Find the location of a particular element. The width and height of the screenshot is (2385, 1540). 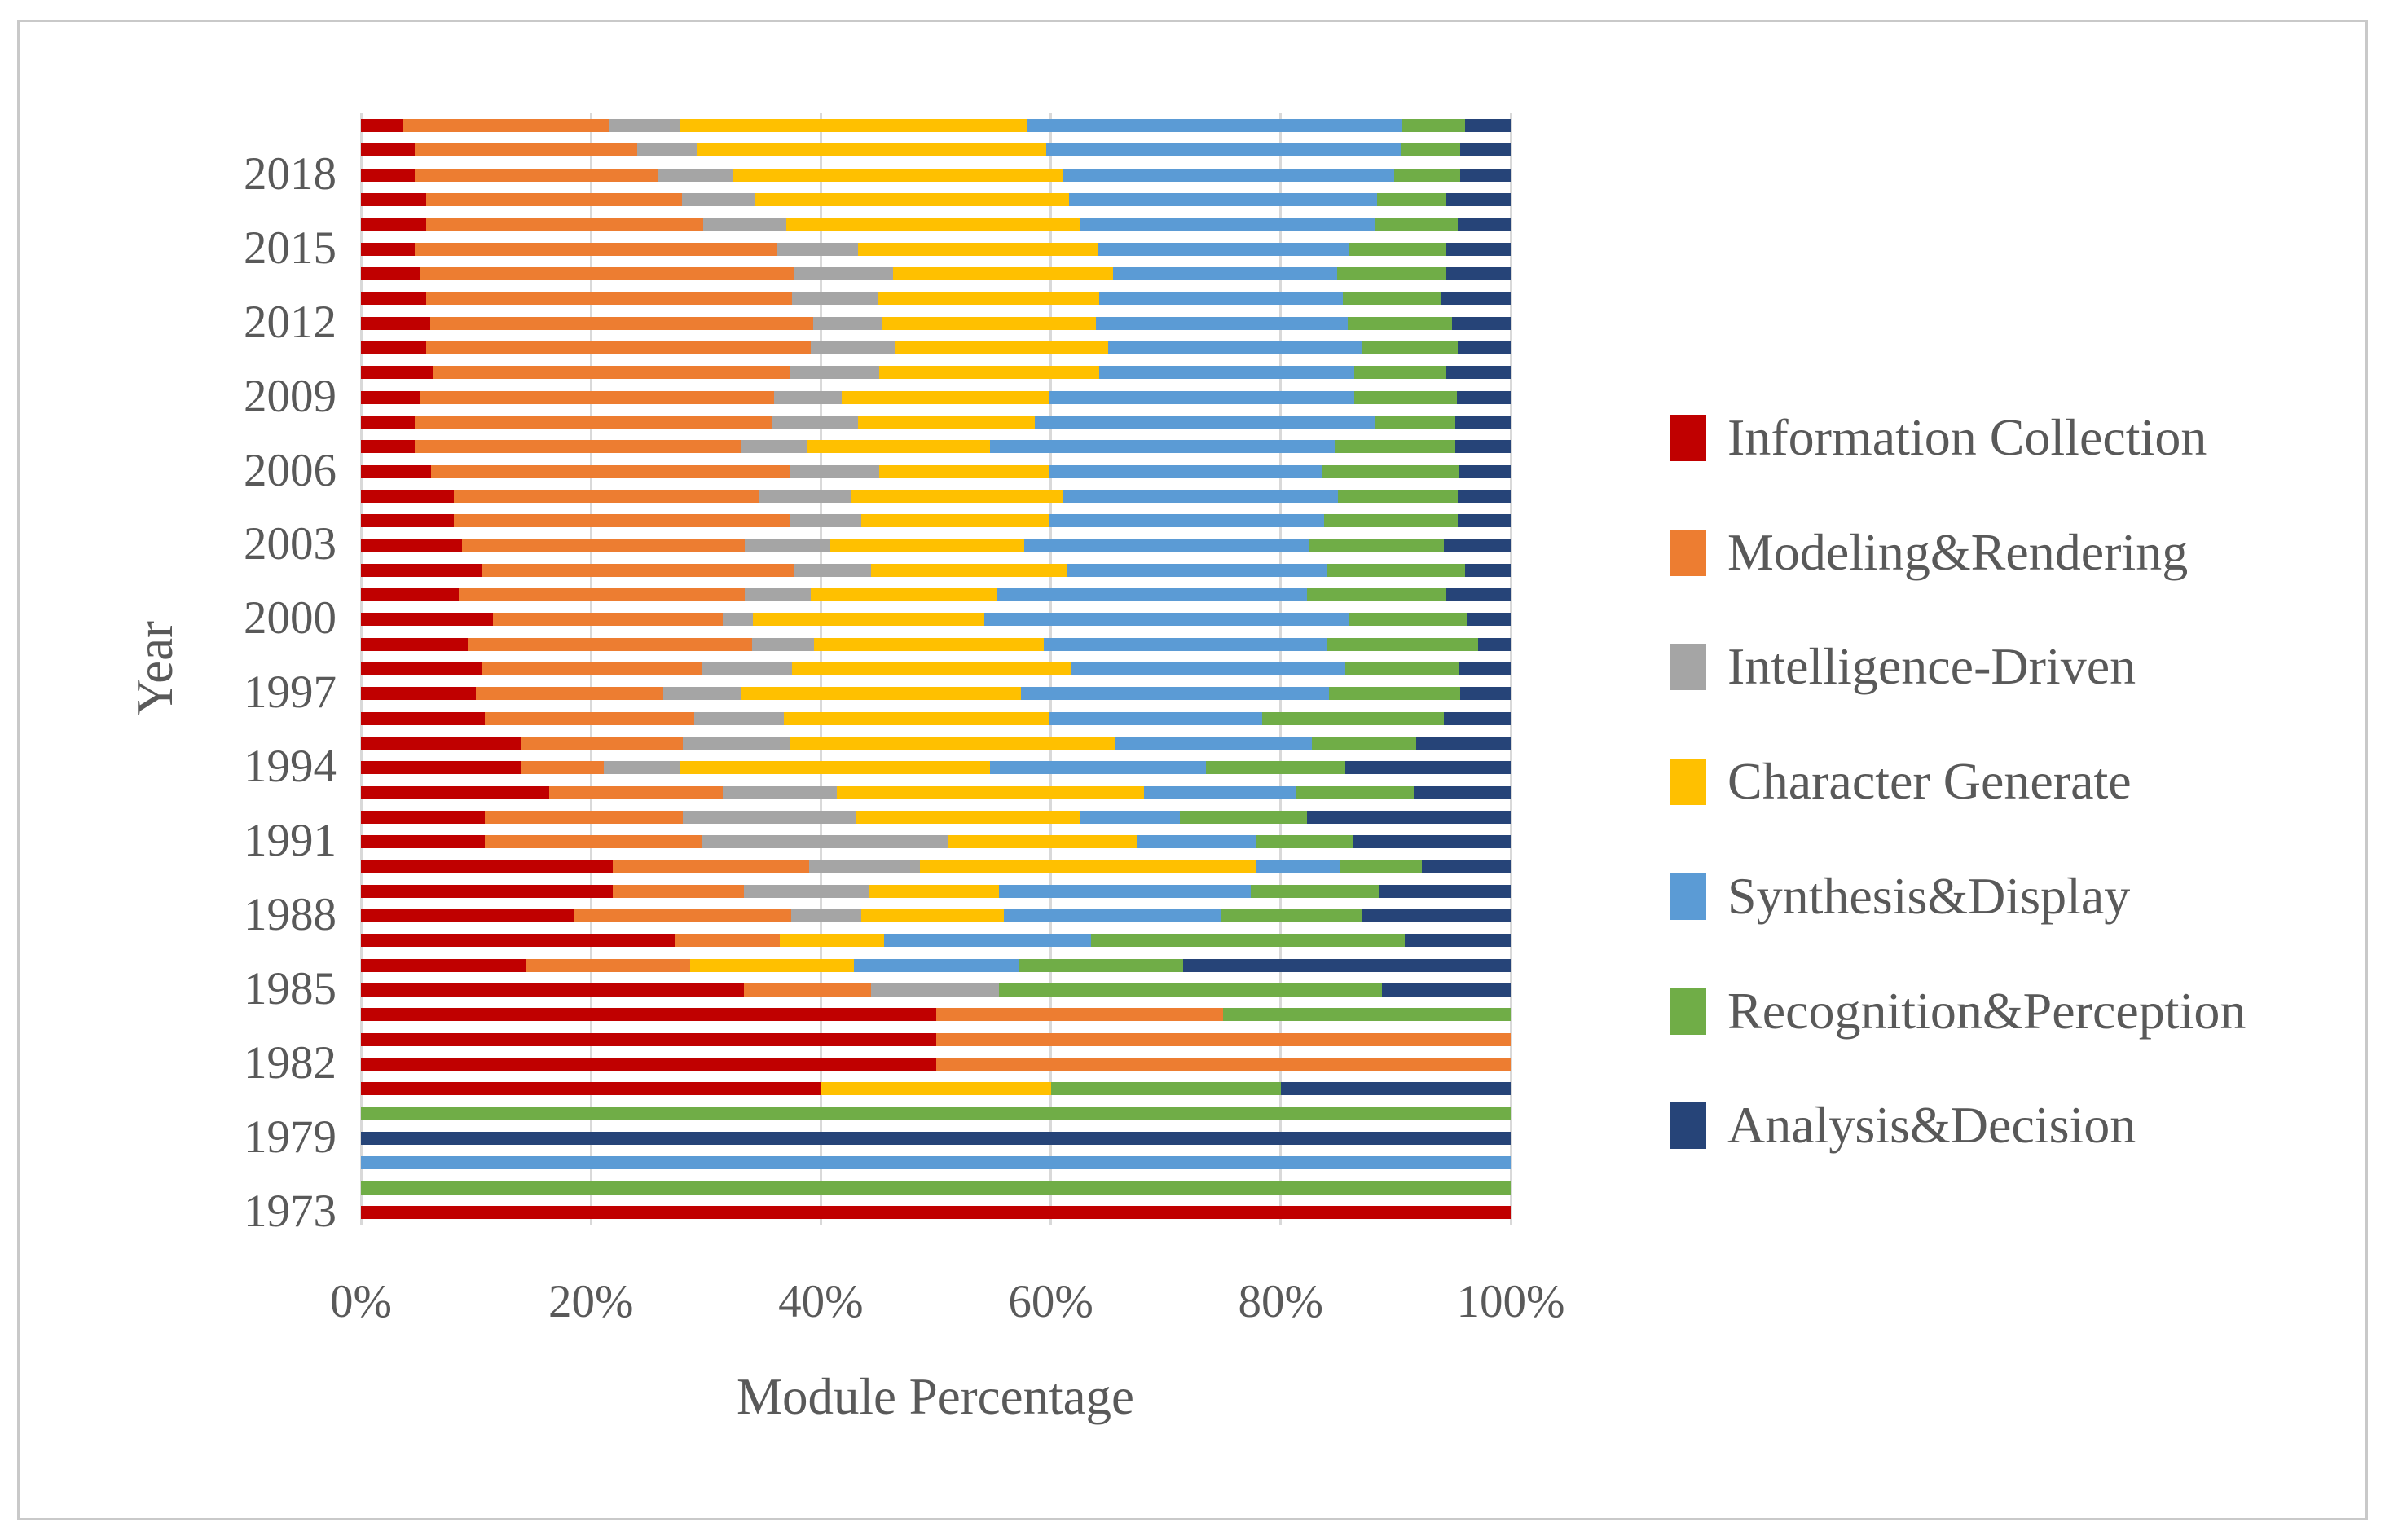

bar-row-1990 is located at coordinates (936, 866).